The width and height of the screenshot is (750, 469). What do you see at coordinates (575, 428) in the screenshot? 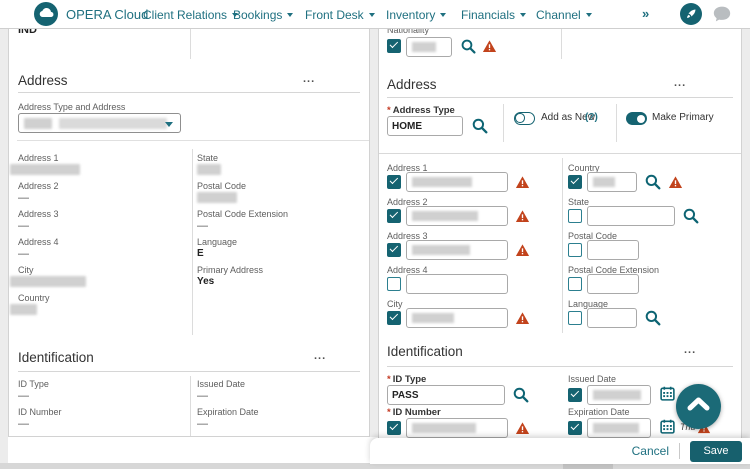
I see `expiration-date-checkbox` at bounding box center [575, 428].